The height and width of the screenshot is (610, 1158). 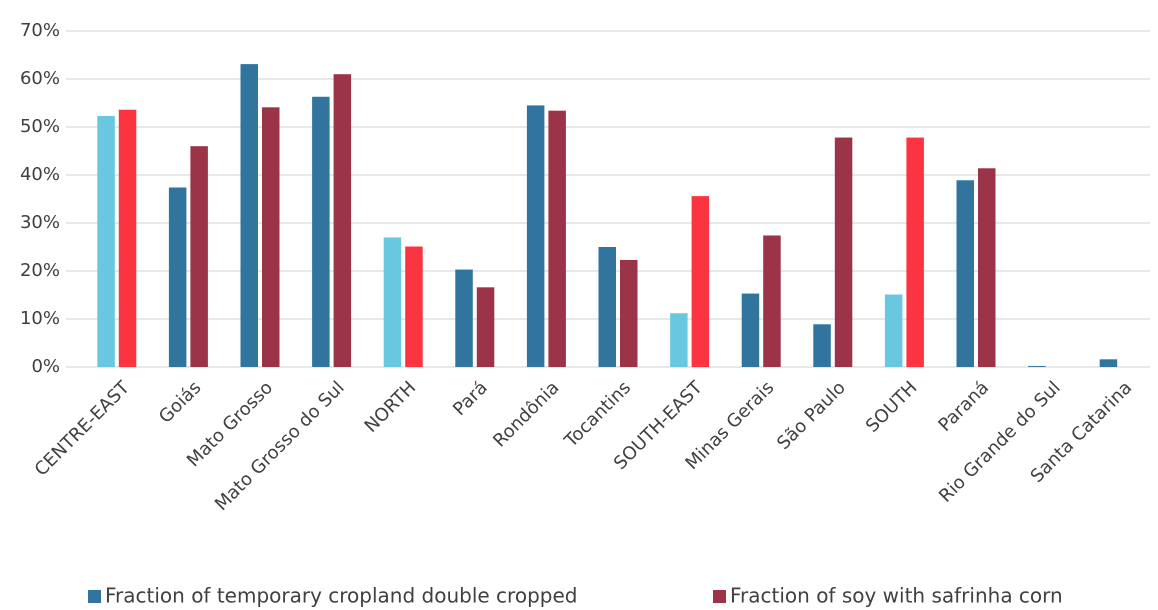 I want to click on x-tick-label: Rondônia, so click(x=526, y=414).